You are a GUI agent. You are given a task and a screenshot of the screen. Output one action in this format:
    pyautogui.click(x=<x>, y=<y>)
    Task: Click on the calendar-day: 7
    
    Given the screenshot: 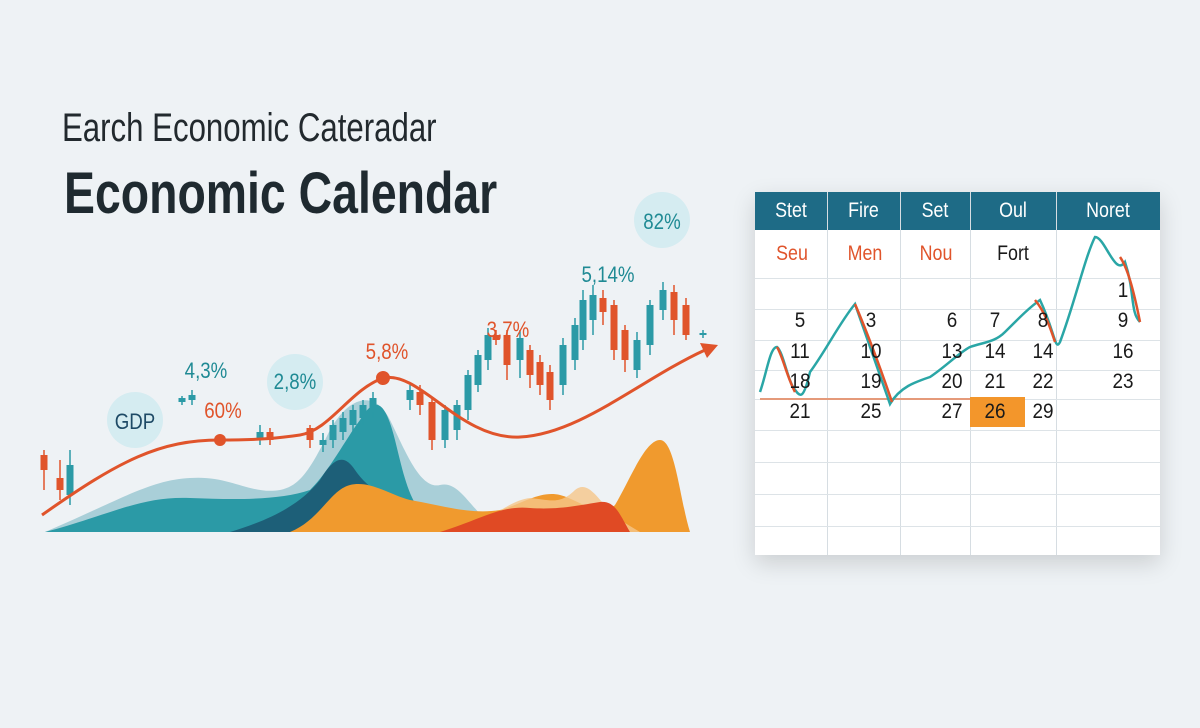 What is the action you would take?
    pyautogui.click(x=995, y=320)
    